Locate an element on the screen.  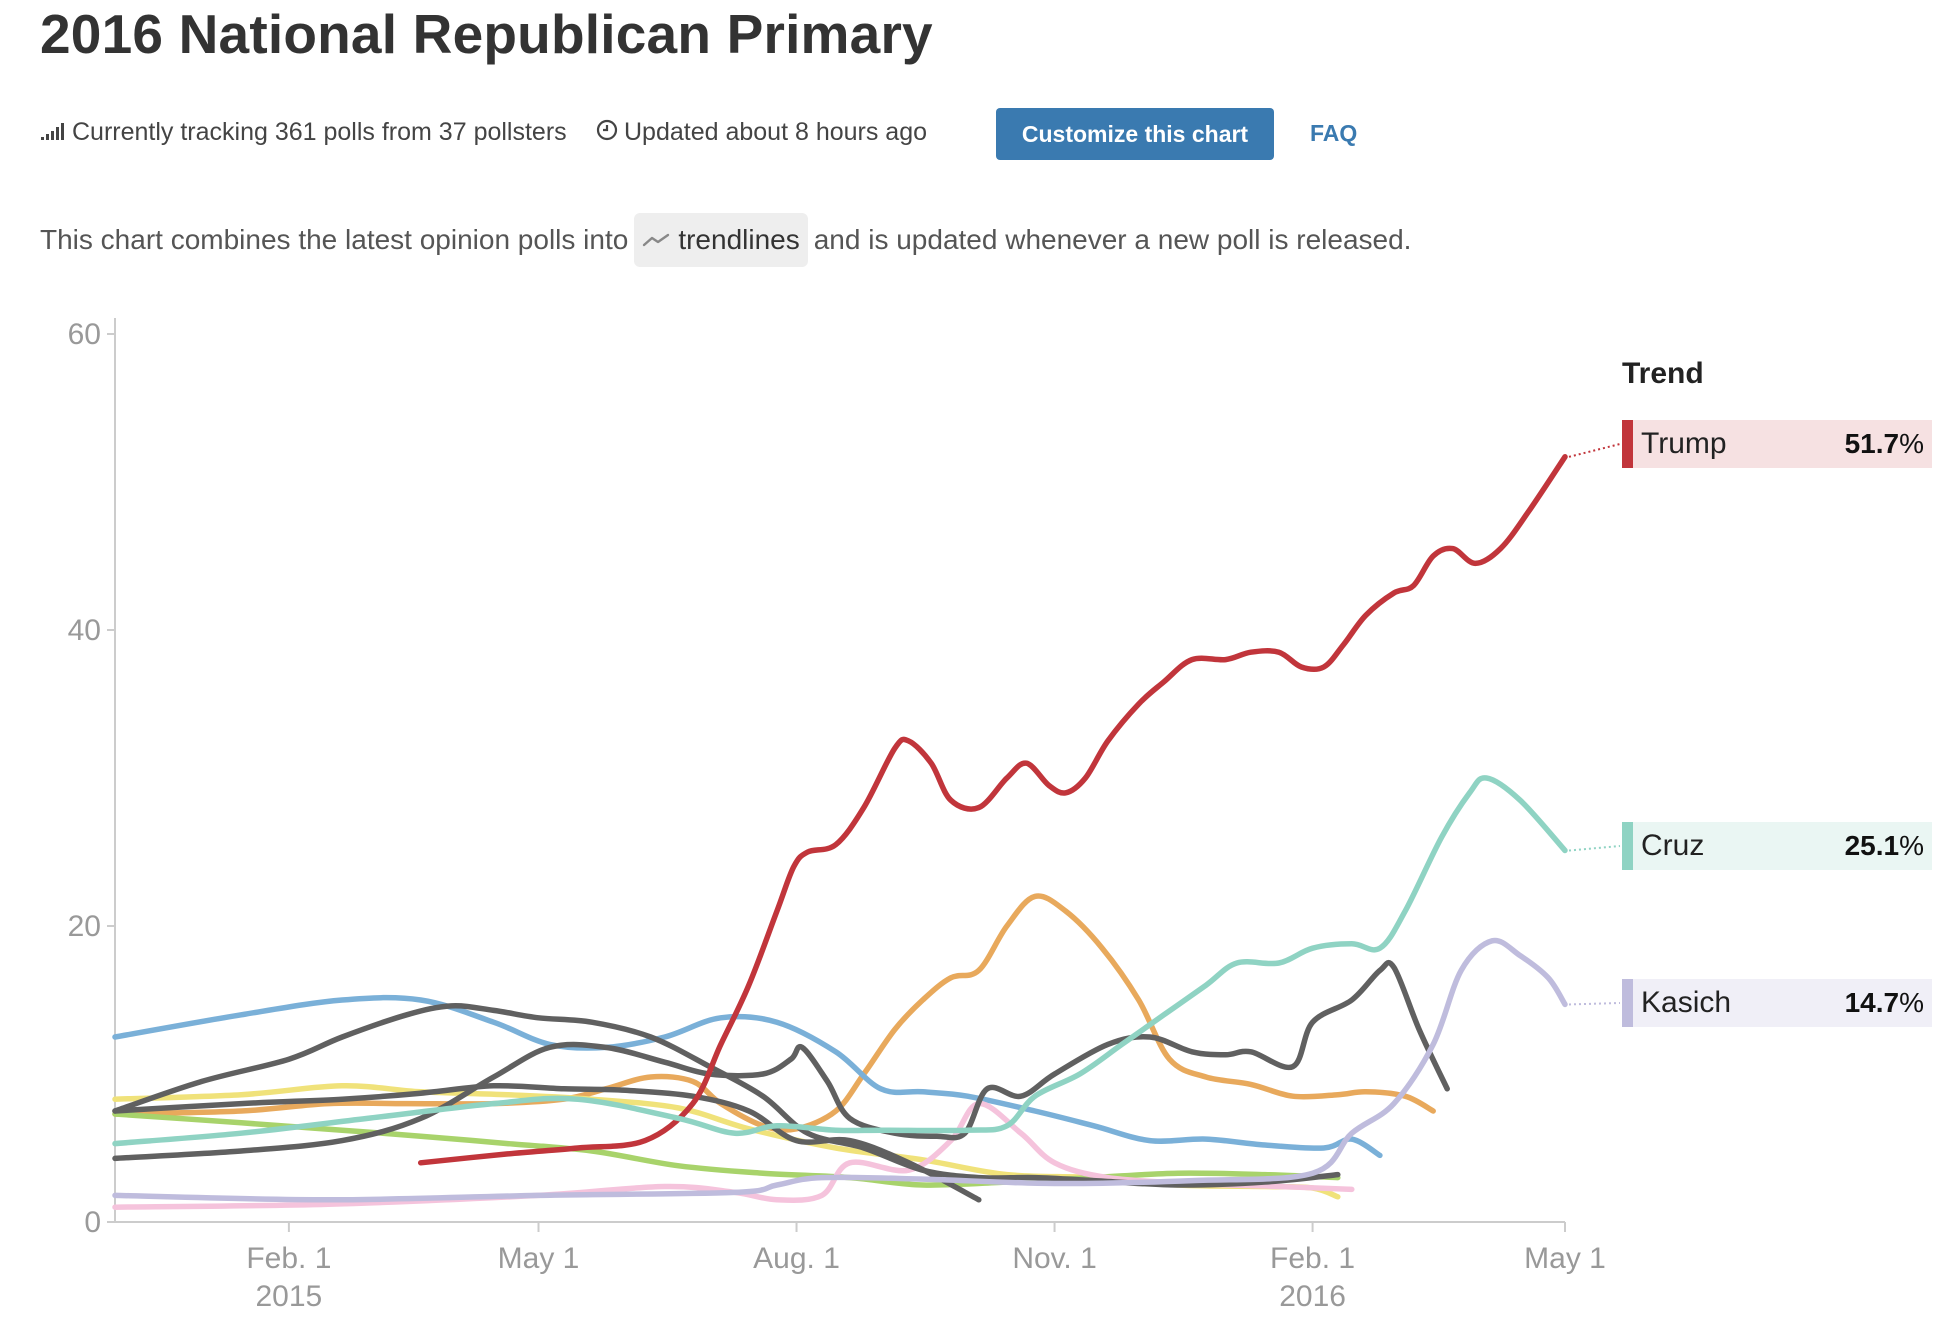
x-tick-year-label: 2016 is located at coordinates (1312, 1296).